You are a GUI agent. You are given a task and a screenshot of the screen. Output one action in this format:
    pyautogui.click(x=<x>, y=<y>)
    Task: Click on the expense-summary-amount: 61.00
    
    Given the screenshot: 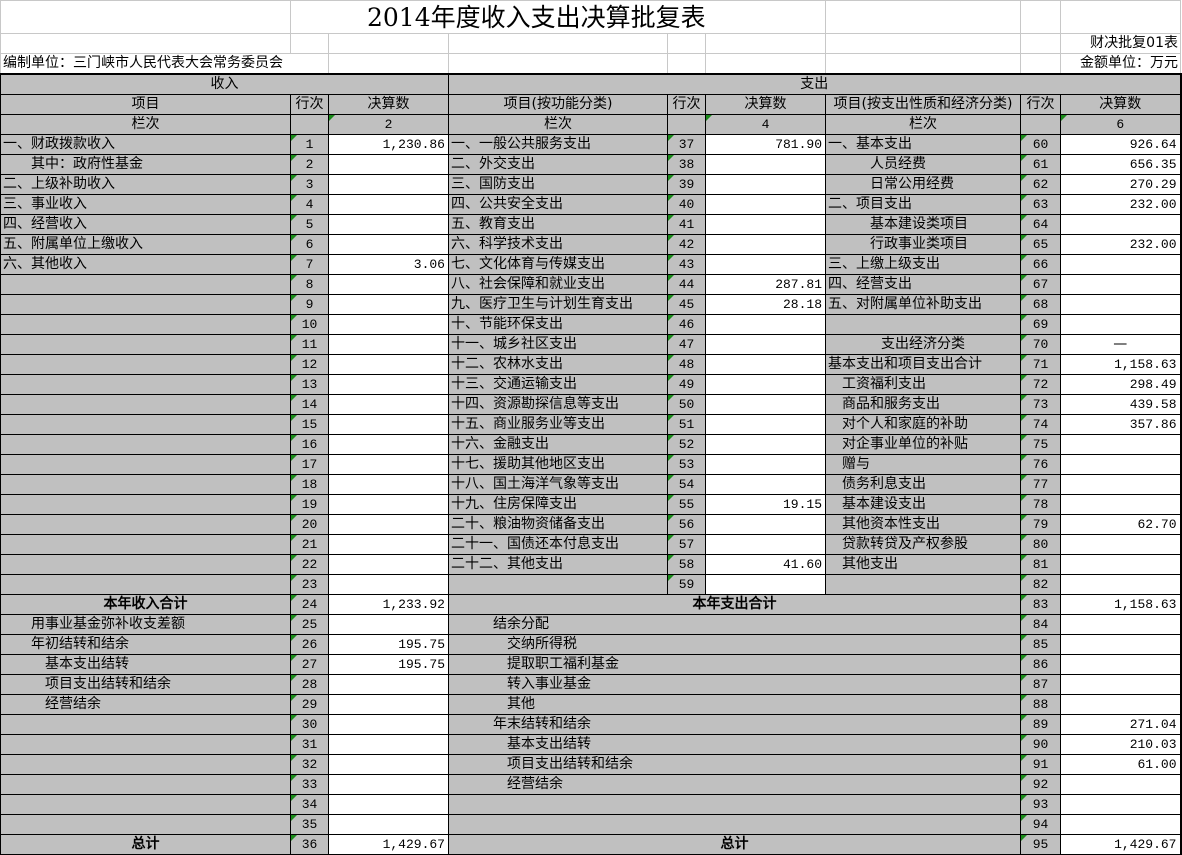 What is the action you would take?
    pyautogui.click(x=1121, y=764)
    